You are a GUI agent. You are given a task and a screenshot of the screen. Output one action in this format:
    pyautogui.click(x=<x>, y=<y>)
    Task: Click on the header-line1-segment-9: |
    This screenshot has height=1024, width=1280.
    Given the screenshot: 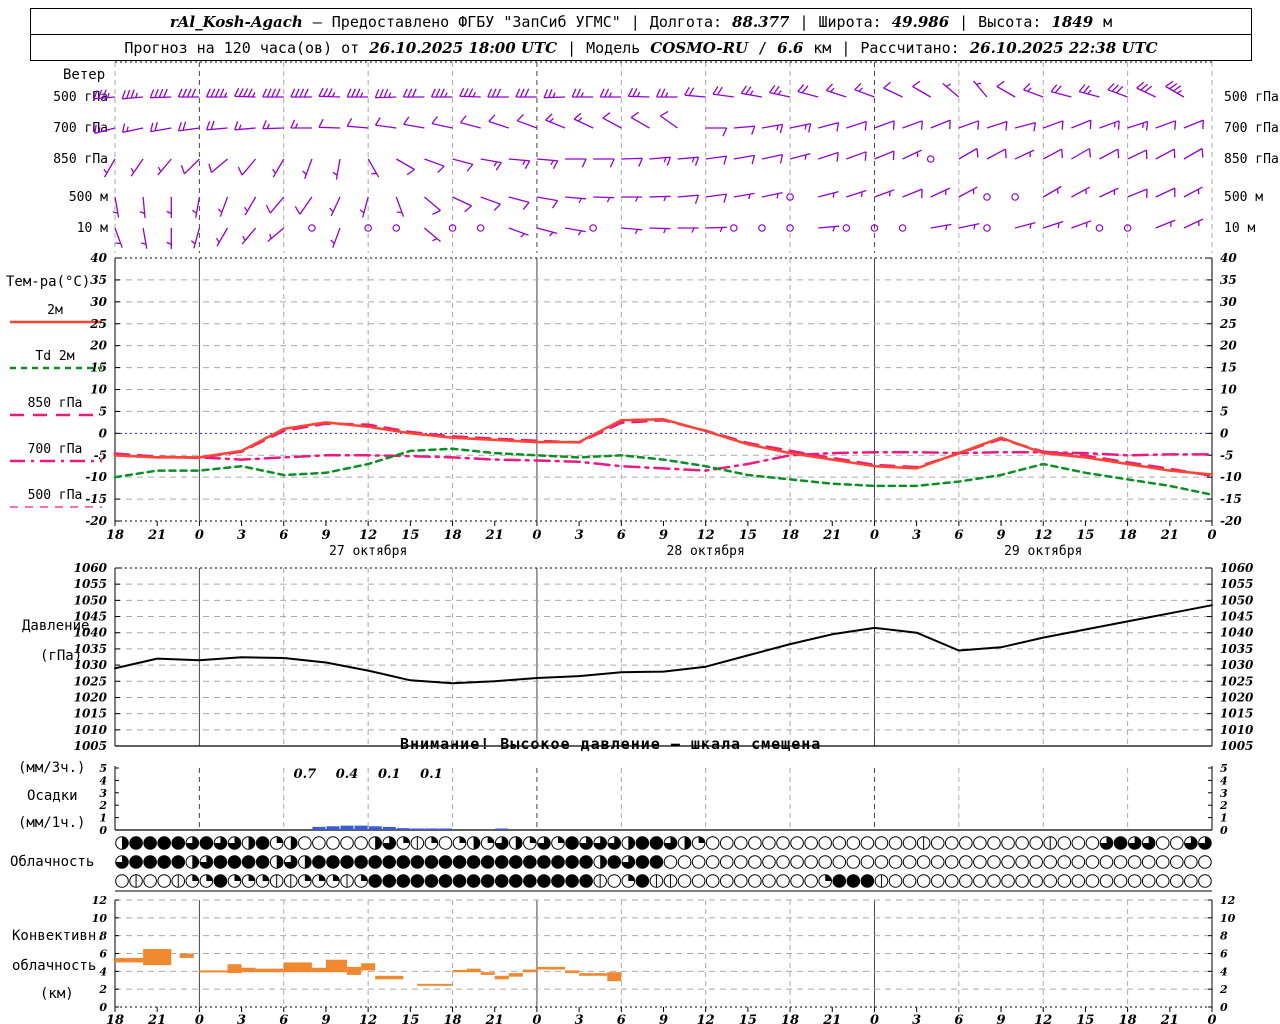 What is the action you would take?
    pyautogui.click(x=964, y=21)
    